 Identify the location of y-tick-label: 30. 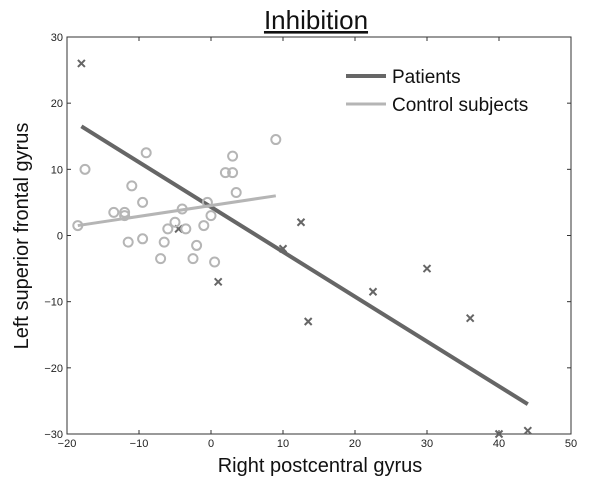
(57, 38).